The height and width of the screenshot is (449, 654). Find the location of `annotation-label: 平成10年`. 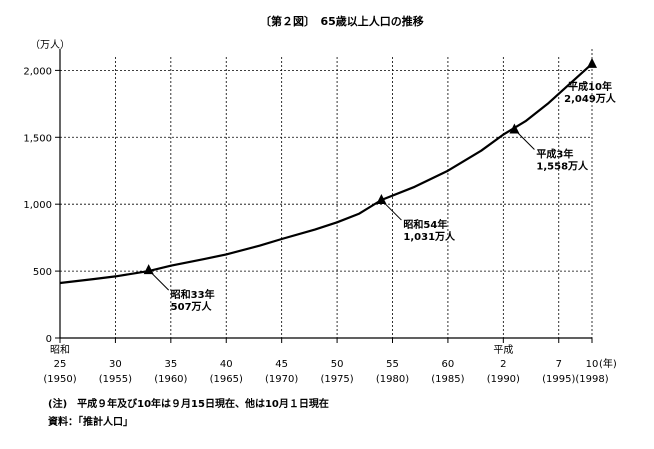

annotation-label: 平成10年 is located at coordinates (590, 86).